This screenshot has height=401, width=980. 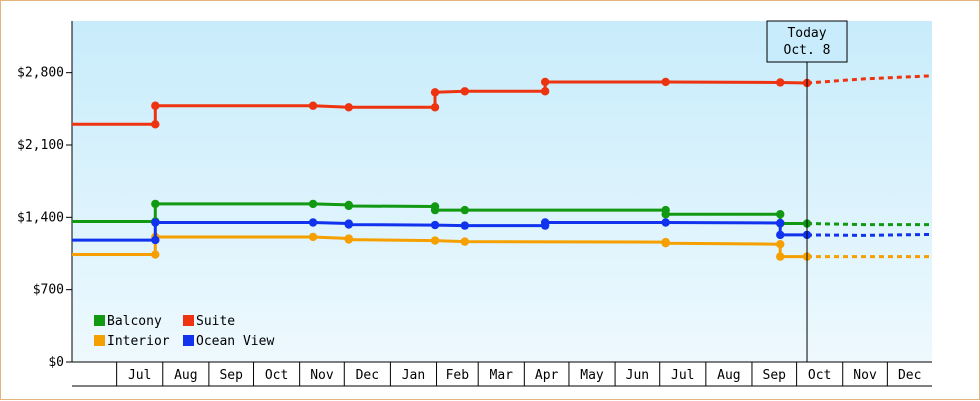 What do you see at coordinates (458, 375) in the screenshot?
I see `x-tick-label: Feb` at bounding box center [458, 375].